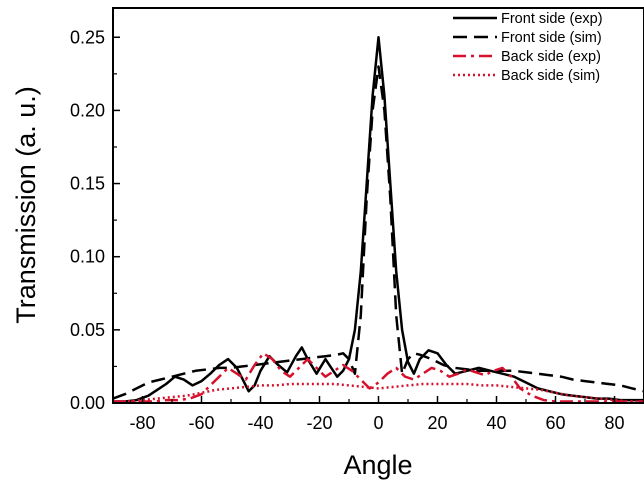 This screenshot has height=483, width=644. What do you see at coordinates (201, 423) in the screenshot?
I see `x-tick-label: -60` at bounding box center [201, 423].